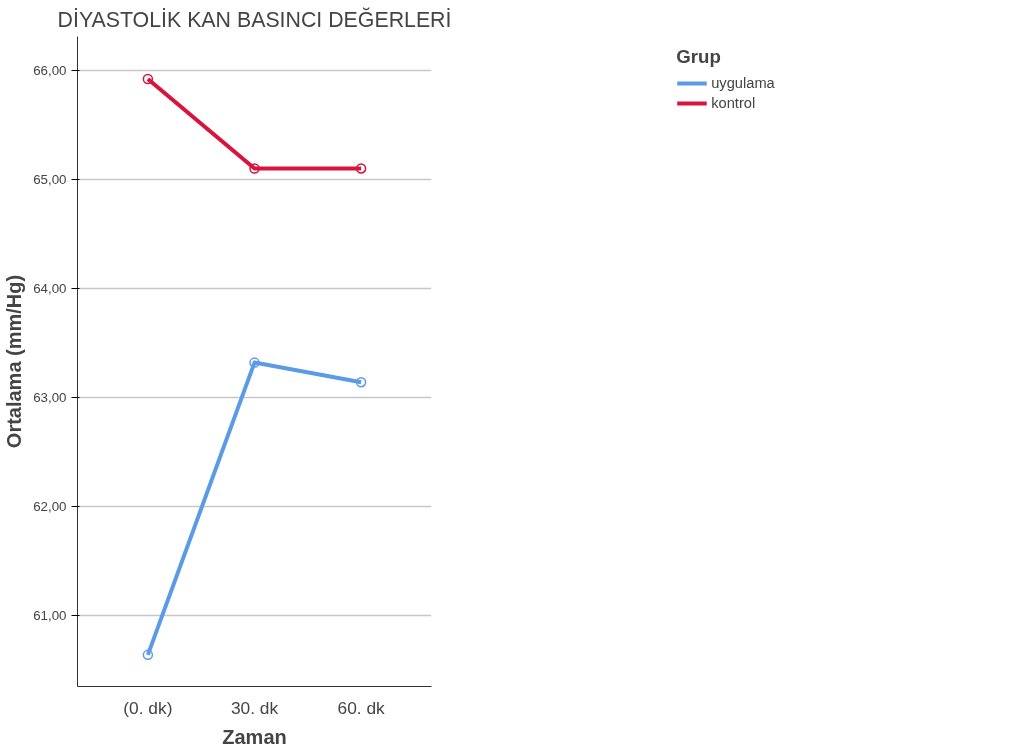 The image size is (1029, 756). I want to click on y-axis-title: Ortalama (mm/Hg), so click(14, 361).